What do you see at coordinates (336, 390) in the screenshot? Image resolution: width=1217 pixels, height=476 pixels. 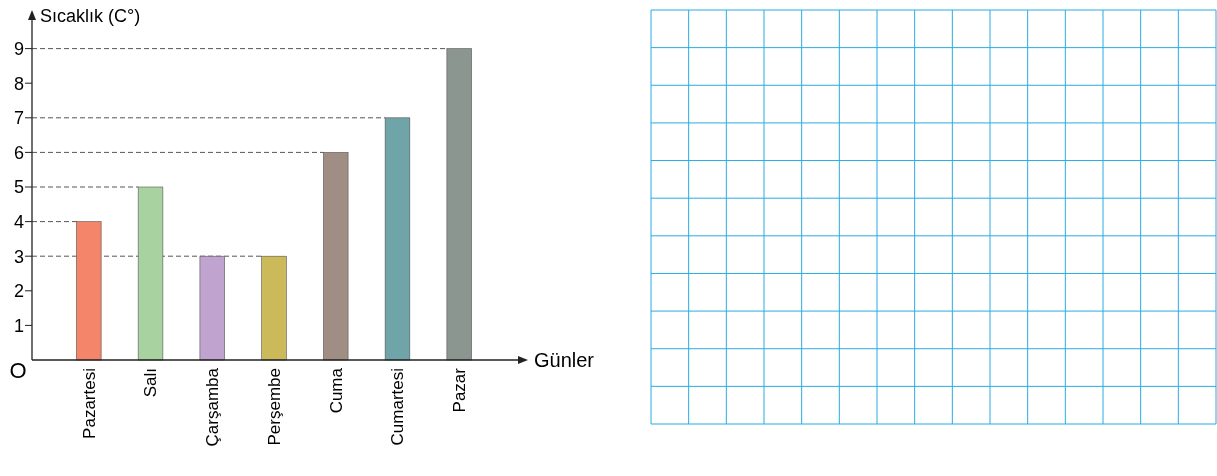 I see `x-tick-label: Cuma` at bounding box center [336, 390].